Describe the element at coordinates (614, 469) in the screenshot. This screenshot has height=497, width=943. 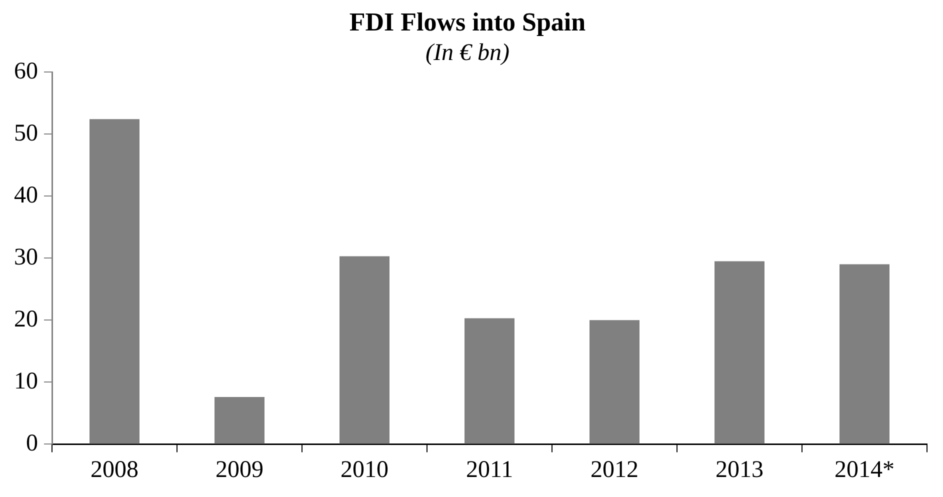
I see `x-tick-label: 2012` at that location.